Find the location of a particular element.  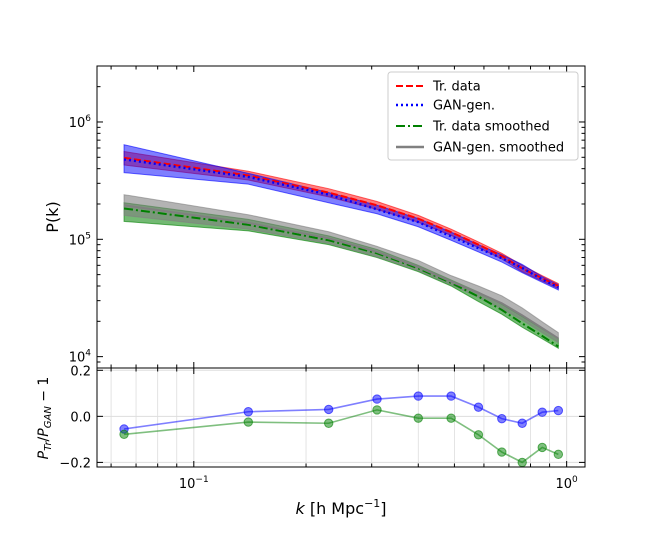

ratio-axes-frame is located at coordinates (341, 417).